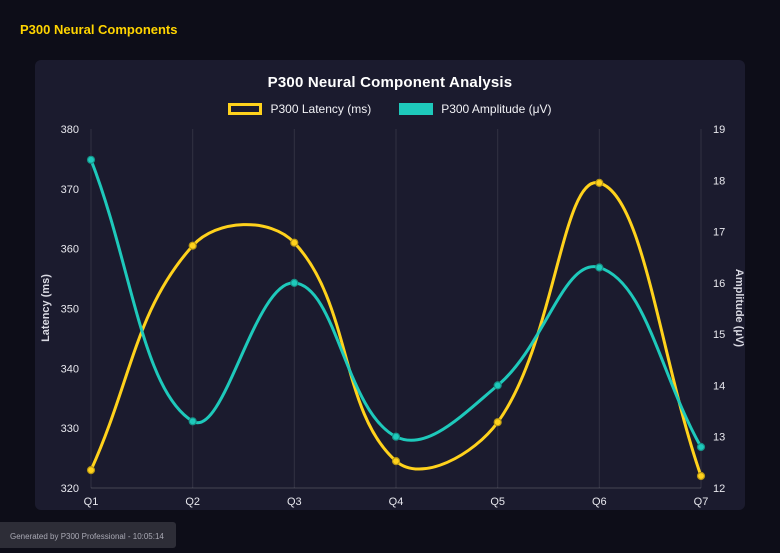 The image size is (780, 553). What do you see at coordinates (496, 109) in the screenshot?
I see `legend-label-amplitude: P300 Amplitude (μV)` at bounding box center [496, 109].